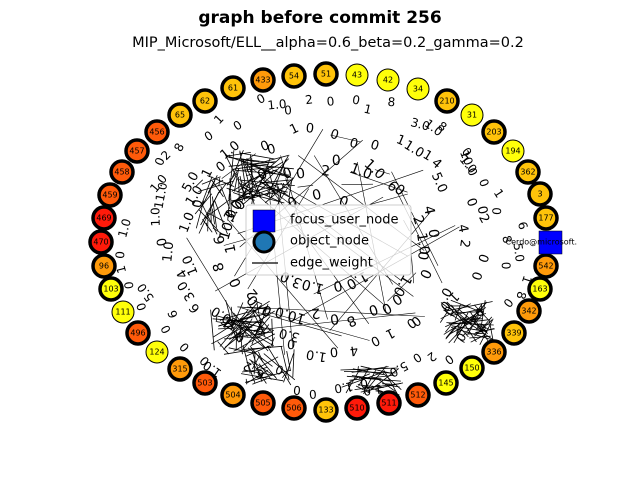  Describe the element at coordinates (310, 129) in the screenshot. I see `edge-weight-label-95: 0` at that location.